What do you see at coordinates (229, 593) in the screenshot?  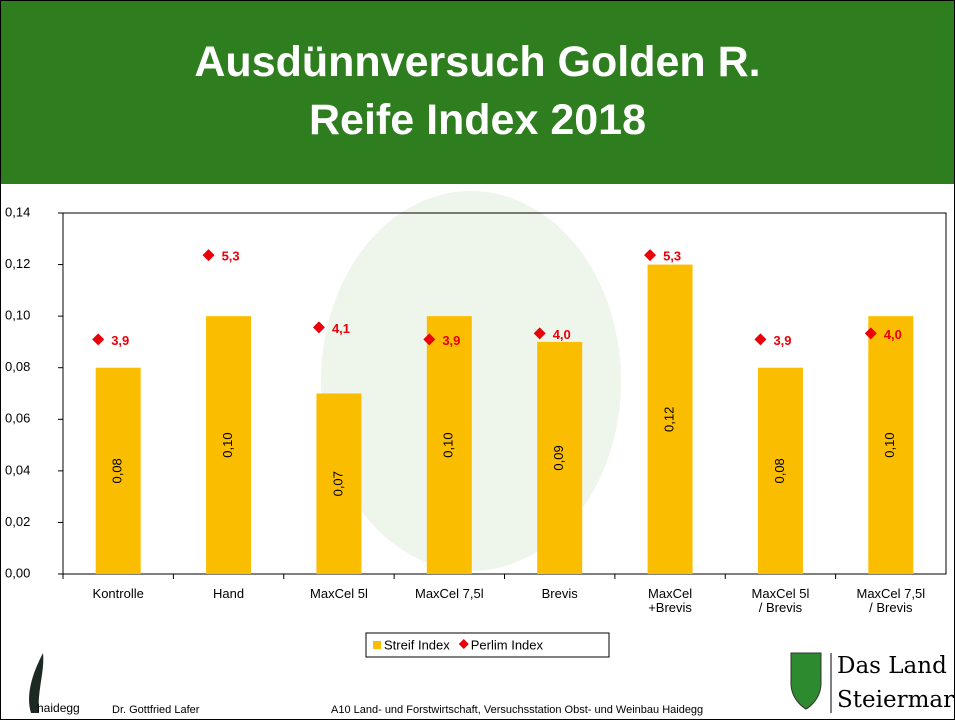 I see `x-tick-label: Hand` at bounding box center [229, 593].